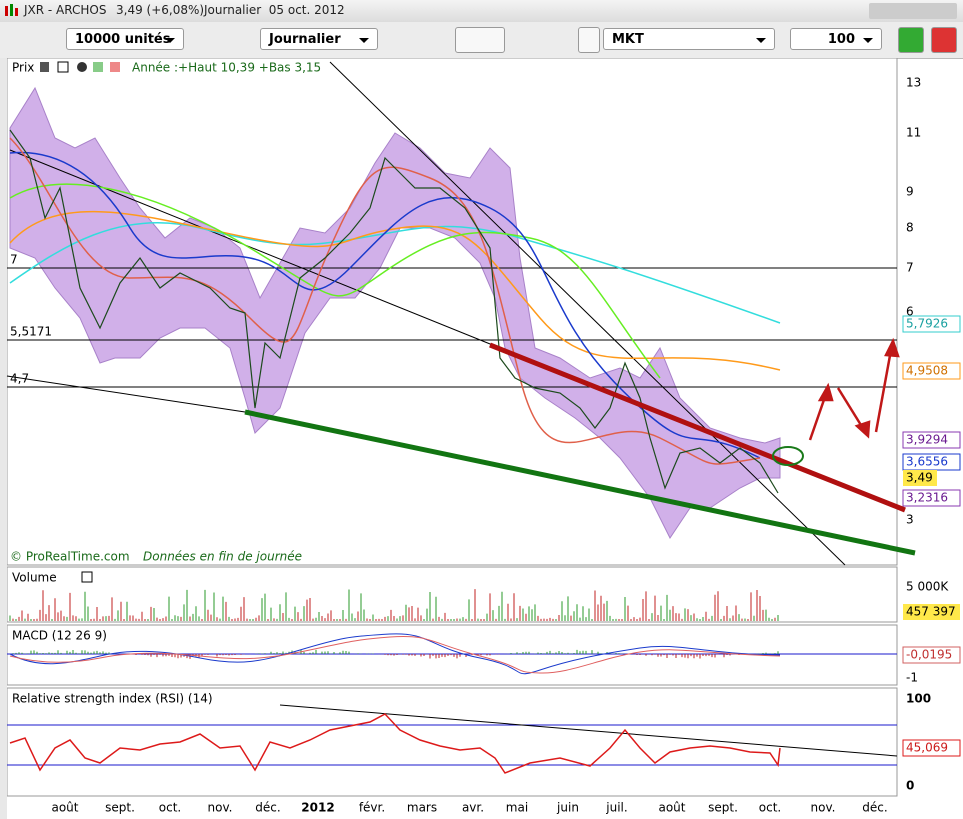 This screenshot has width=963, height=819. Describe the element at coordinates (910, 786) in the screenshot. I see `axis-tick-label: 0` at that location.